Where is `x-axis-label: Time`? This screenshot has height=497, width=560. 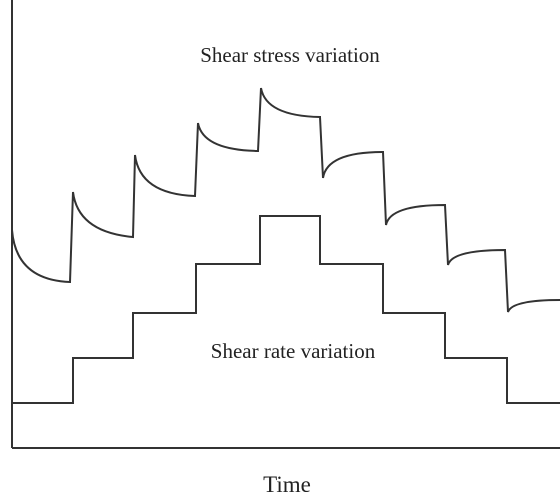
x-axis-label: Time is located at coordinates (287, 484).